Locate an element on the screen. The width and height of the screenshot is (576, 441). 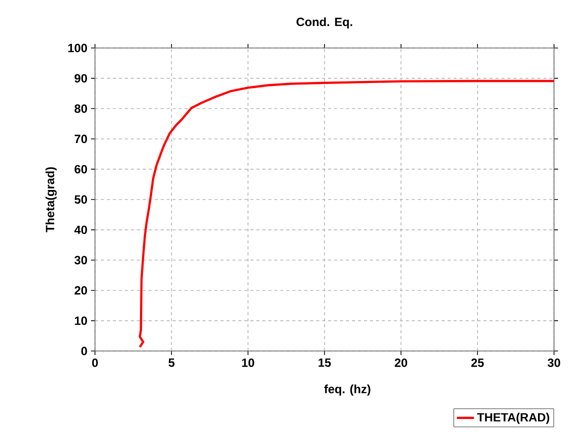
y-tick-label: 60 is located at coordinates (80, 169).